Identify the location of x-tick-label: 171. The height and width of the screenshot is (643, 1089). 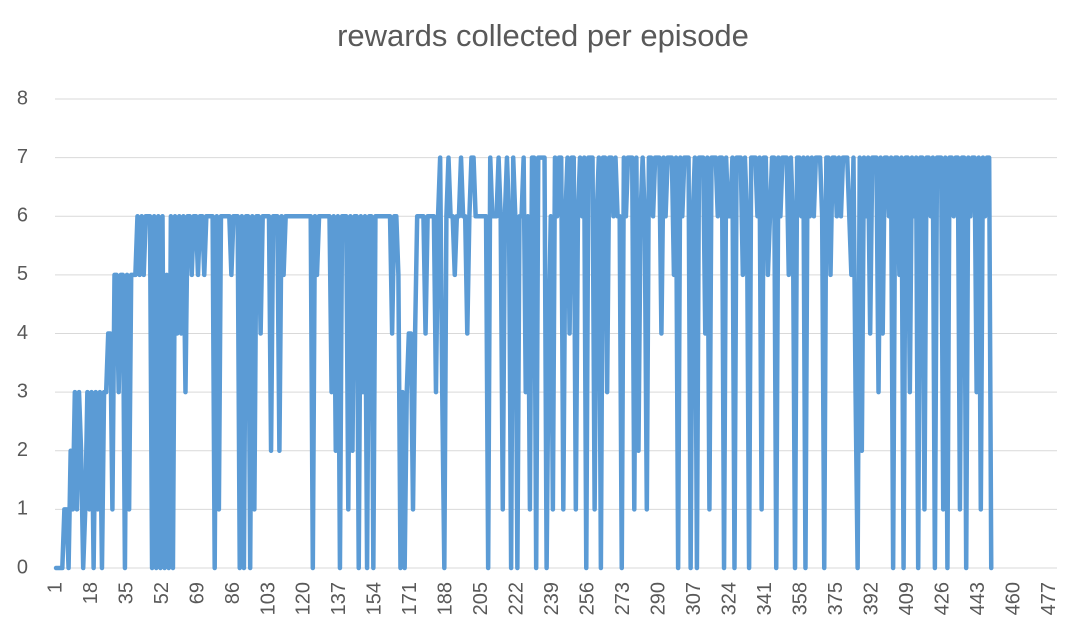
(410, 598).